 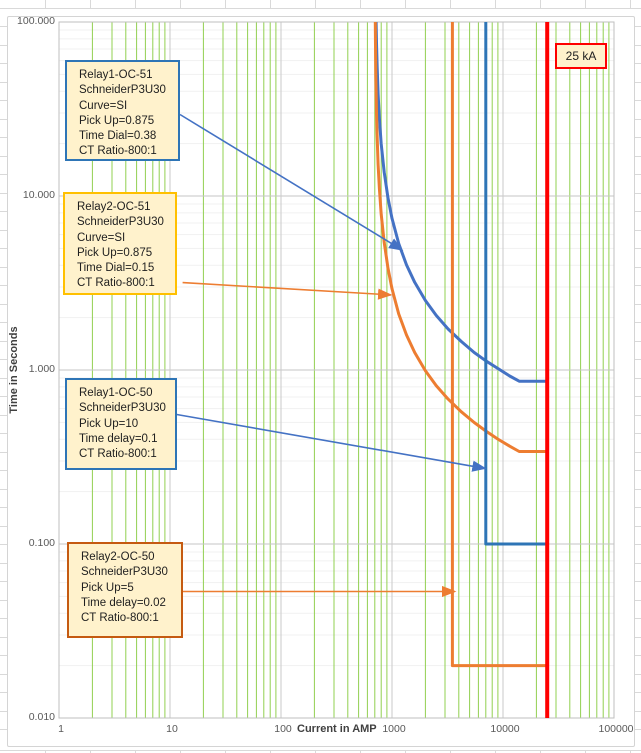 I want to click on y-axis-title: Time in Seconds, so click(x=14, y=370).